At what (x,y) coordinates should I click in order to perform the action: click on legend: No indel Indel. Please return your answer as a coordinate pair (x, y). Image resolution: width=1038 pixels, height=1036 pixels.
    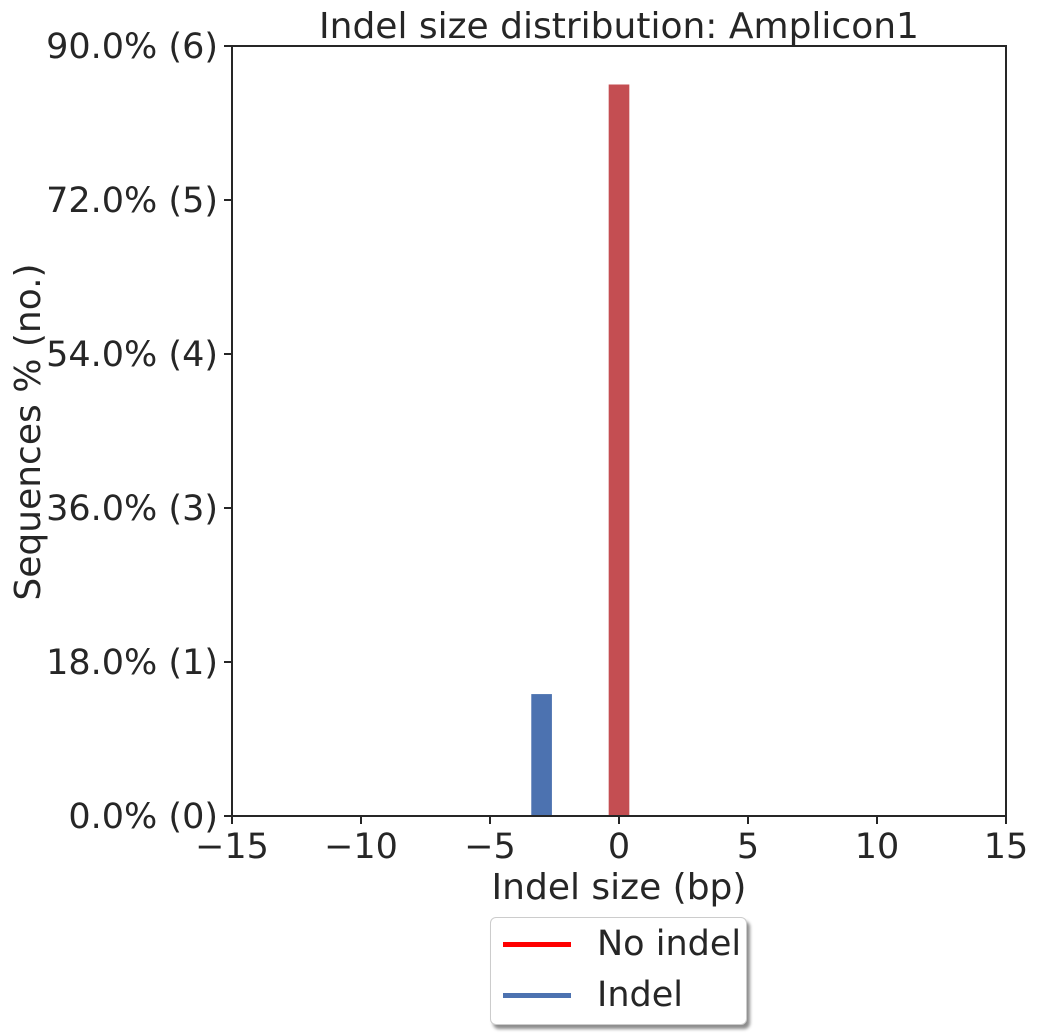
    Looking at the image, I should click on (618, 971).